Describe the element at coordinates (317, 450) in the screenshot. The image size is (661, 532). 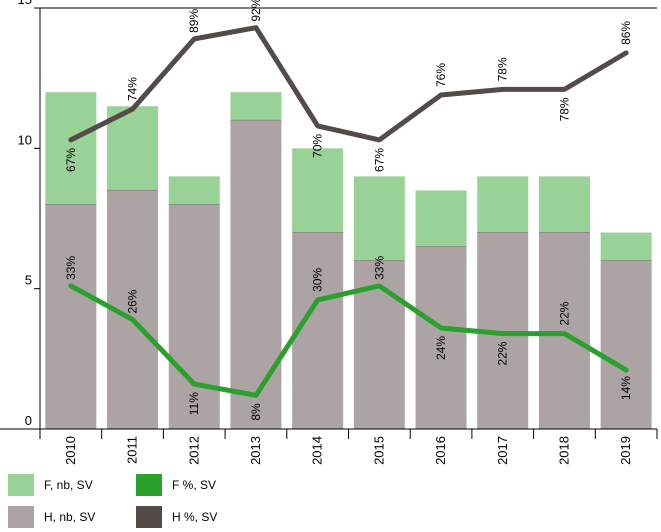
I see `x-tick-label: 2014` at that location.